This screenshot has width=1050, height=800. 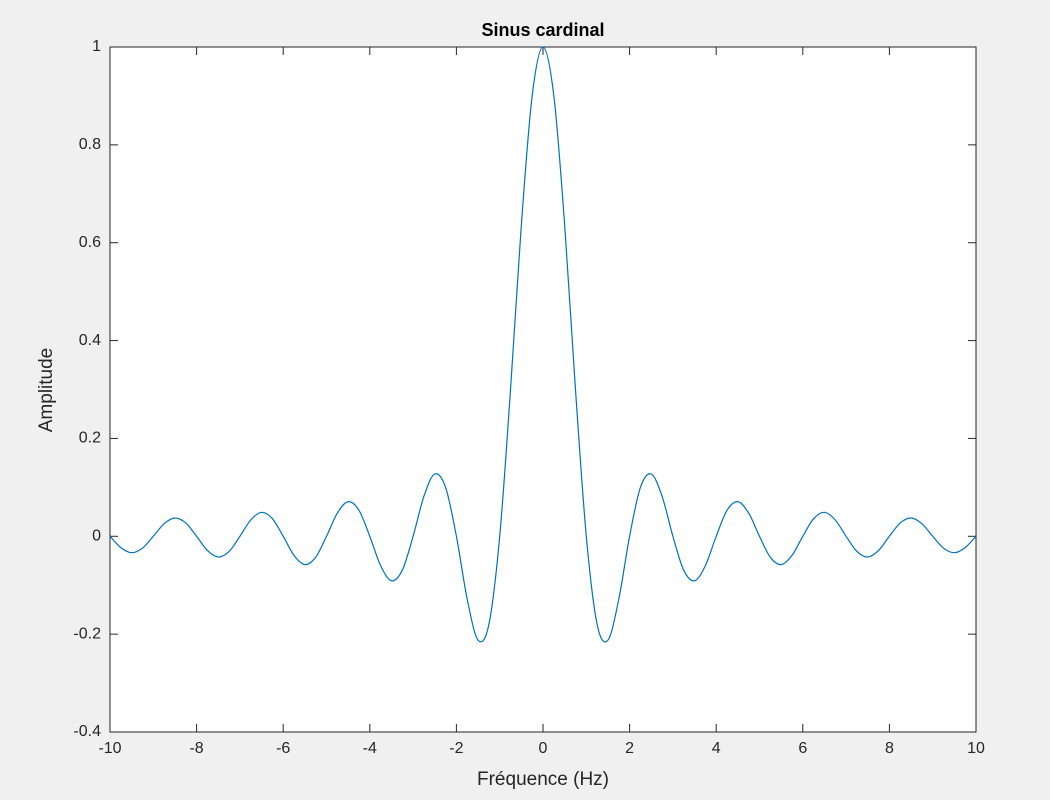 What do you see at coordinates (90, 438) in the screenshot?
I see `y-tick-label: 0.2` at bounding box center [90, 438].